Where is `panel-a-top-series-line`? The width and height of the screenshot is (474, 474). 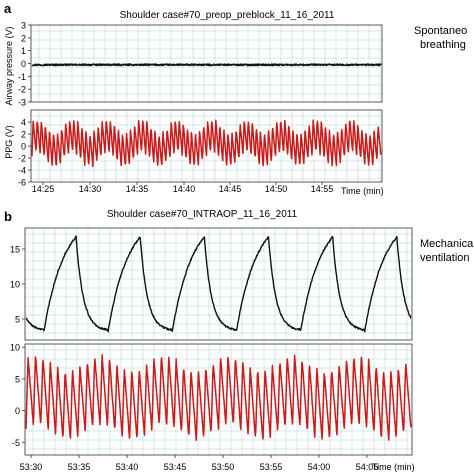
panel-a-top-series-line is located at coordinates (206, 65).